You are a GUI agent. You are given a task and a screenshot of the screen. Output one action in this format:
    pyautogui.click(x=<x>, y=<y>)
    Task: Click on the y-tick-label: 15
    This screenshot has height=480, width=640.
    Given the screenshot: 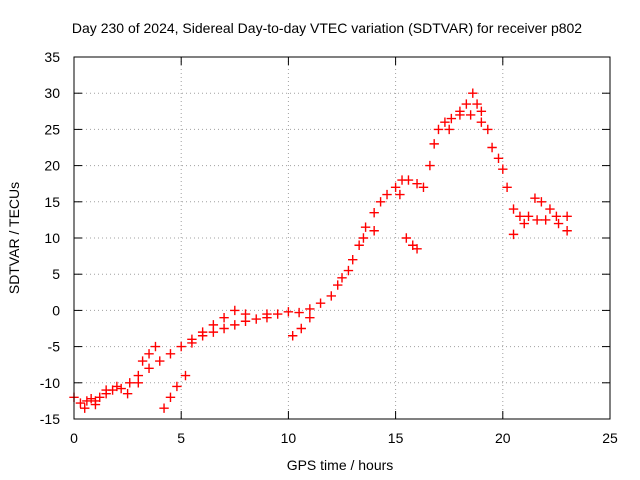 What is the action you would take?
    pyautogui.click(x=52, y=202)
    